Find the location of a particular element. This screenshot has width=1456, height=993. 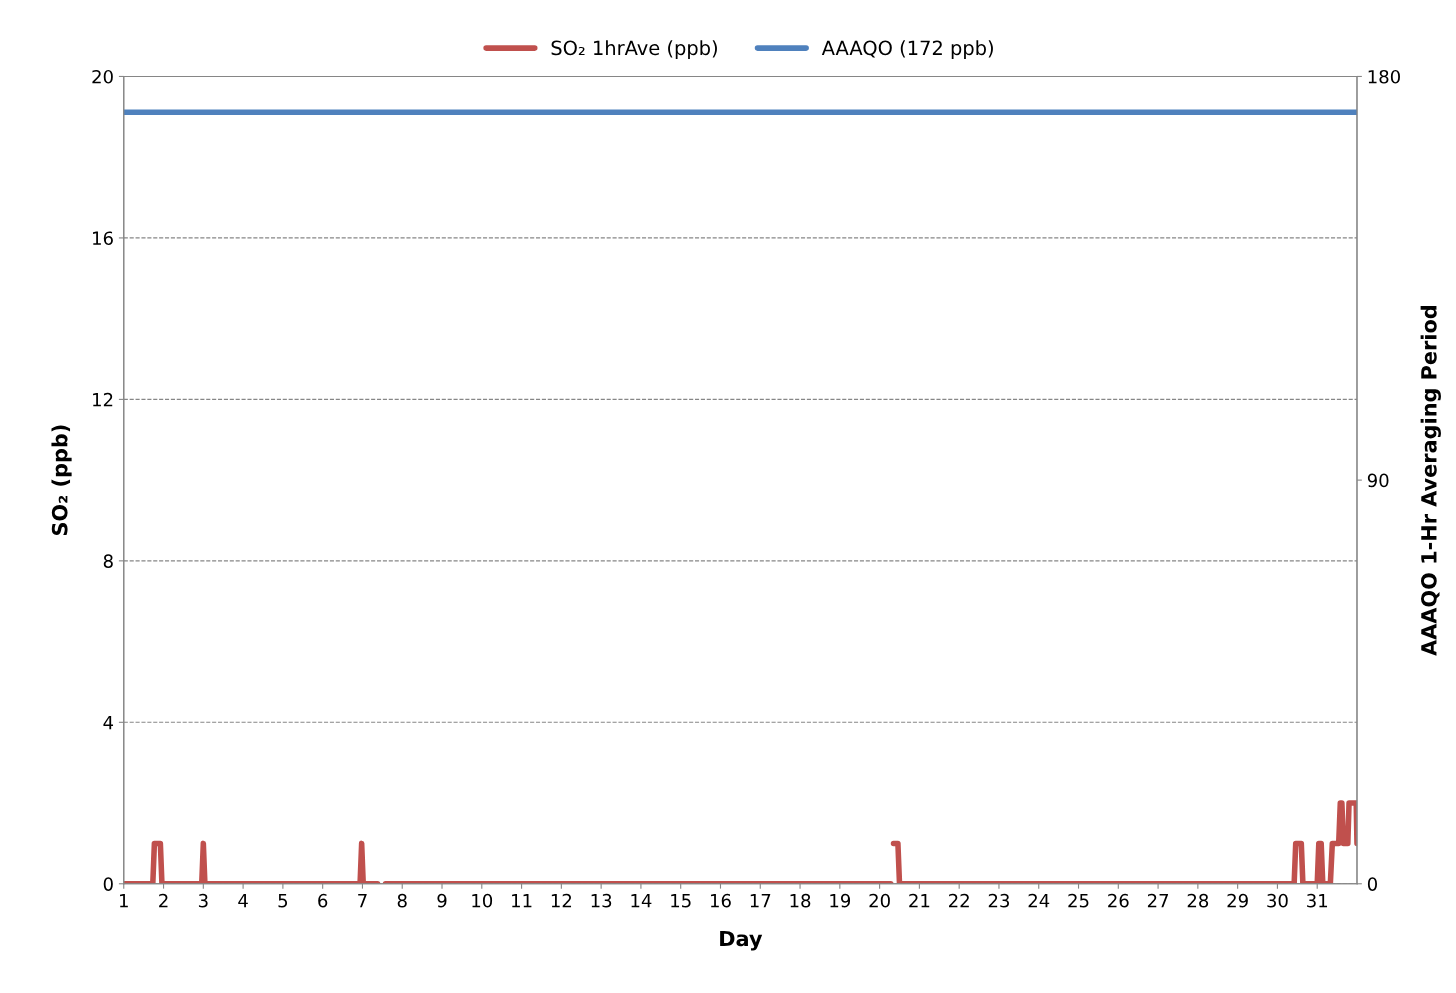

x-tick-label: 4 is located at coordinates (243, 901).